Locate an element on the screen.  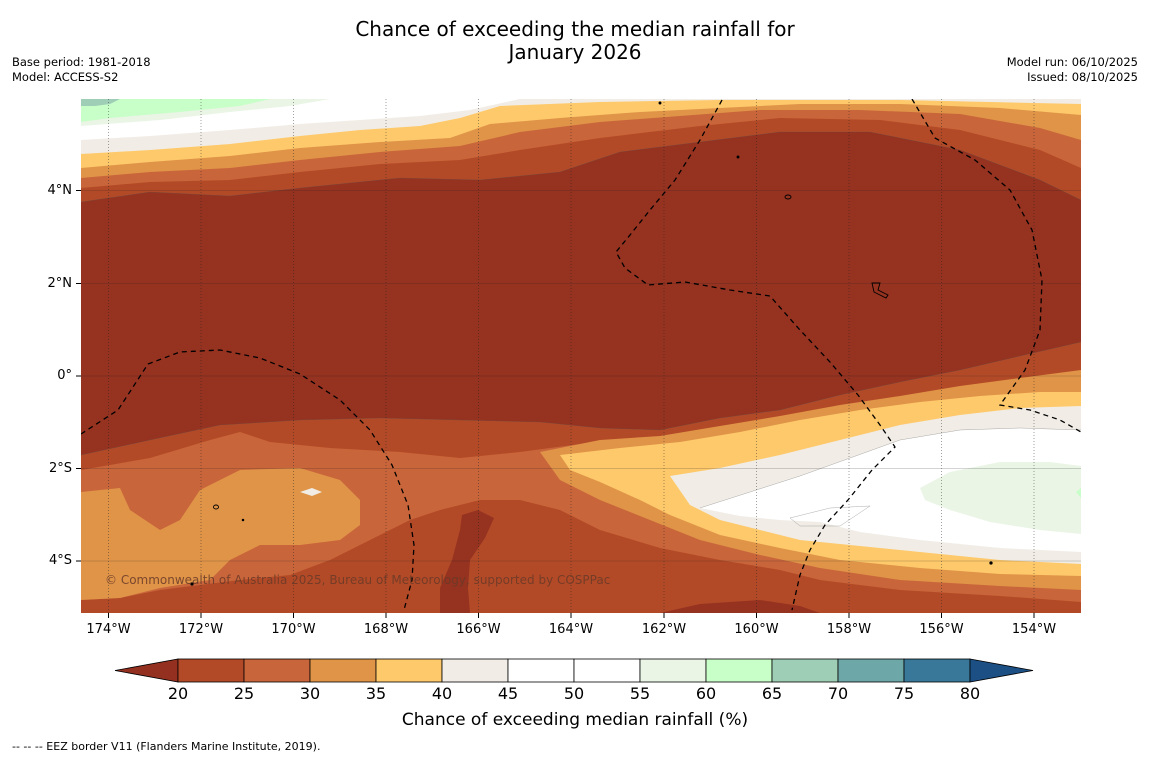
eez-border-east is located at coordinates (996, 266).